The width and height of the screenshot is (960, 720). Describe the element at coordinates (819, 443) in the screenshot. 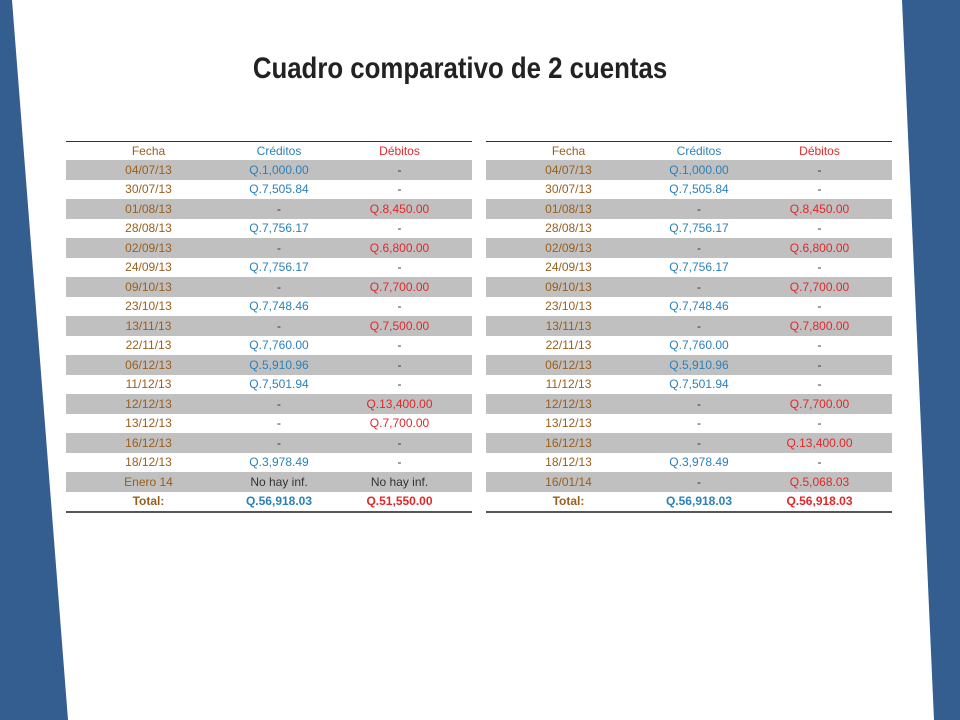

I see `debitos-cell: Q.13,400.00` at that location.